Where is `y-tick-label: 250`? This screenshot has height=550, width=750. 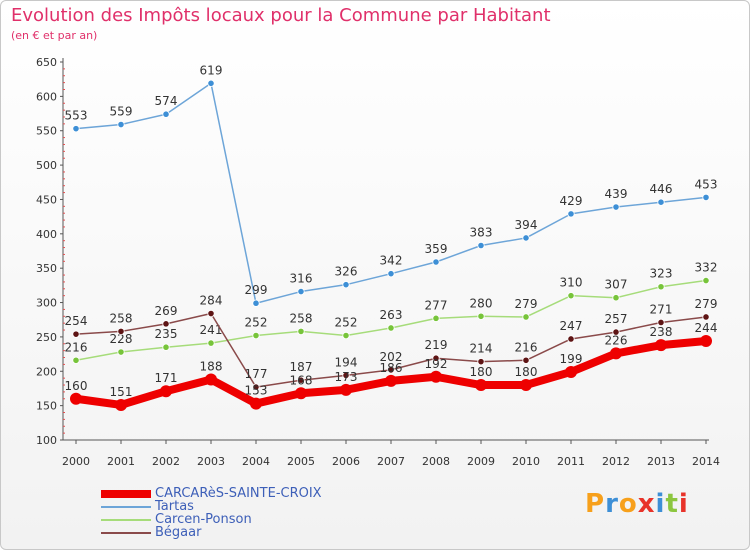
y-tick-label: 250 is located at coordinates (46, 337).